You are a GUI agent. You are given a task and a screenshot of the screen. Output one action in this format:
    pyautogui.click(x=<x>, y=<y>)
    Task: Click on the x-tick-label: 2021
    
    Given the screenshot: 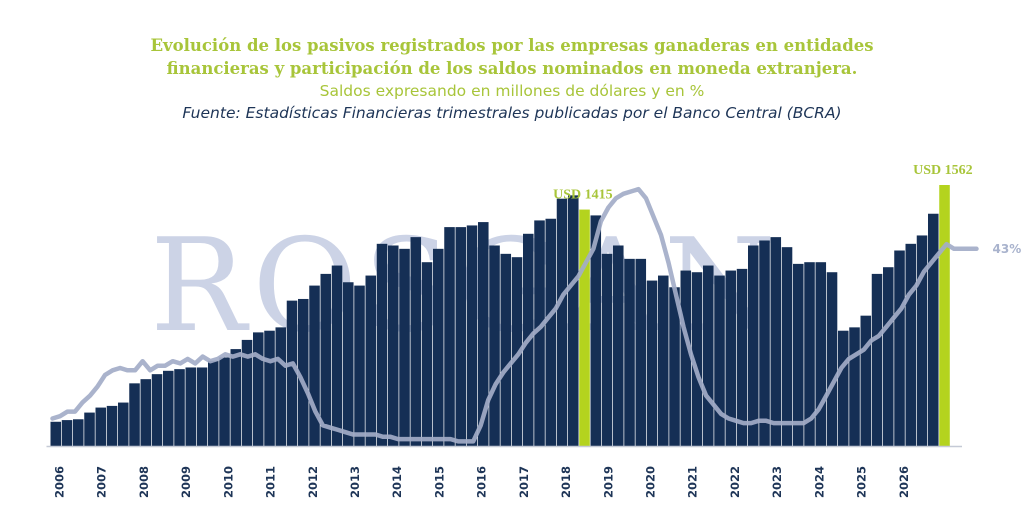 What is the action you would take?
    pyautogui.click(x=693, y=482)
    